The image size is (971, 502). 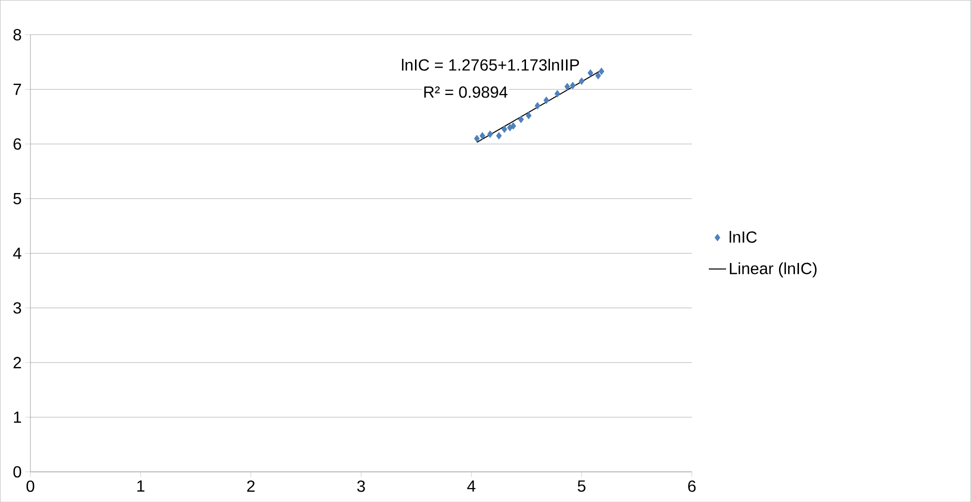 What do you see at coordinates (361, 486) in the screenshot?
I see `x-tick-label: 3` at bounding box center [361, 486].